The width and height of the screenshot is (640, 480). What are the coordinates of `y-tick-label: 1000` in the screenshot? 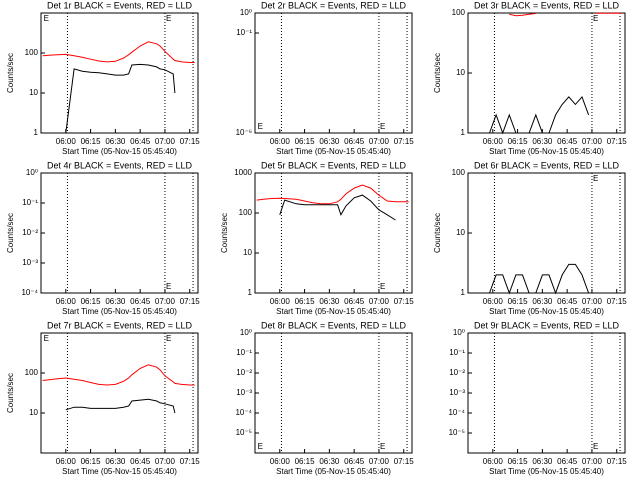 It's located at (243, 172).